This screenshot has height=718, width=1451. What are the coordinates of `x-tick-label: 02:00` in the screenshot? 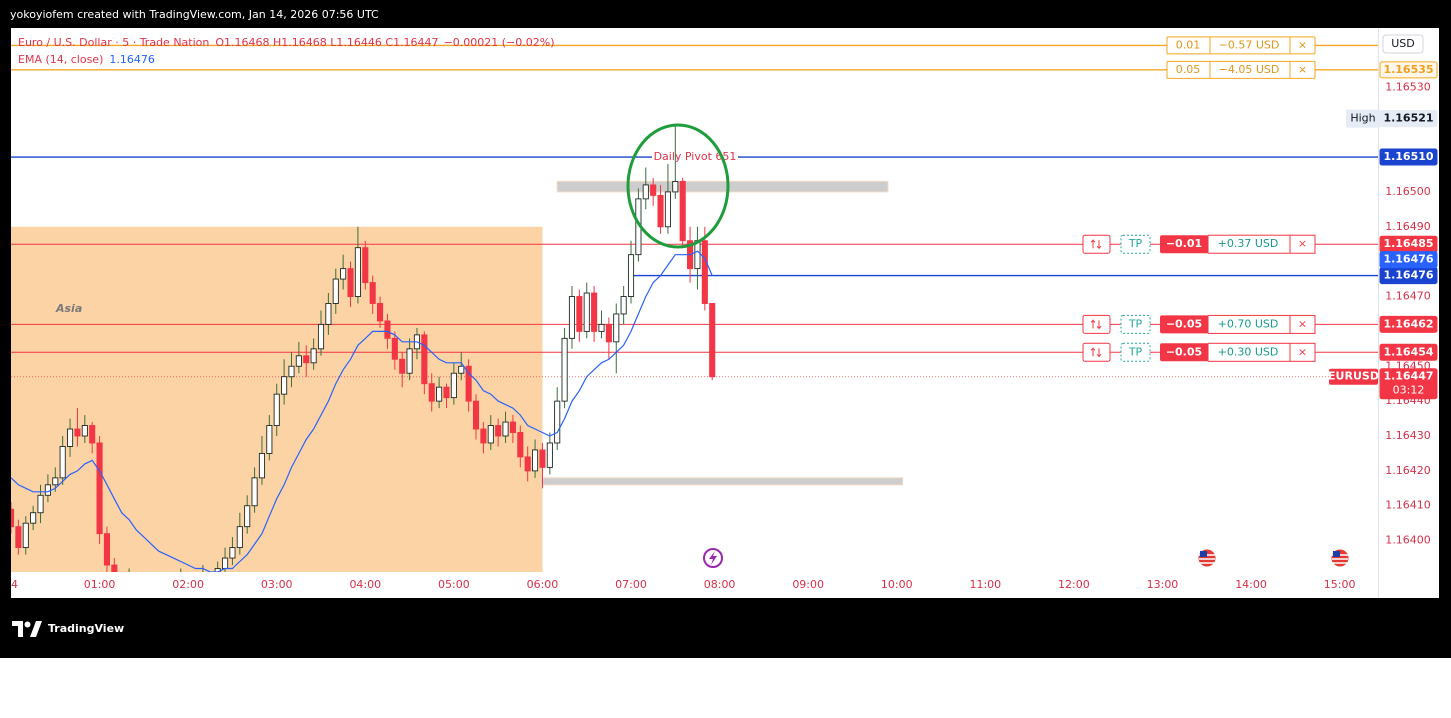 It's located at (188, 584).